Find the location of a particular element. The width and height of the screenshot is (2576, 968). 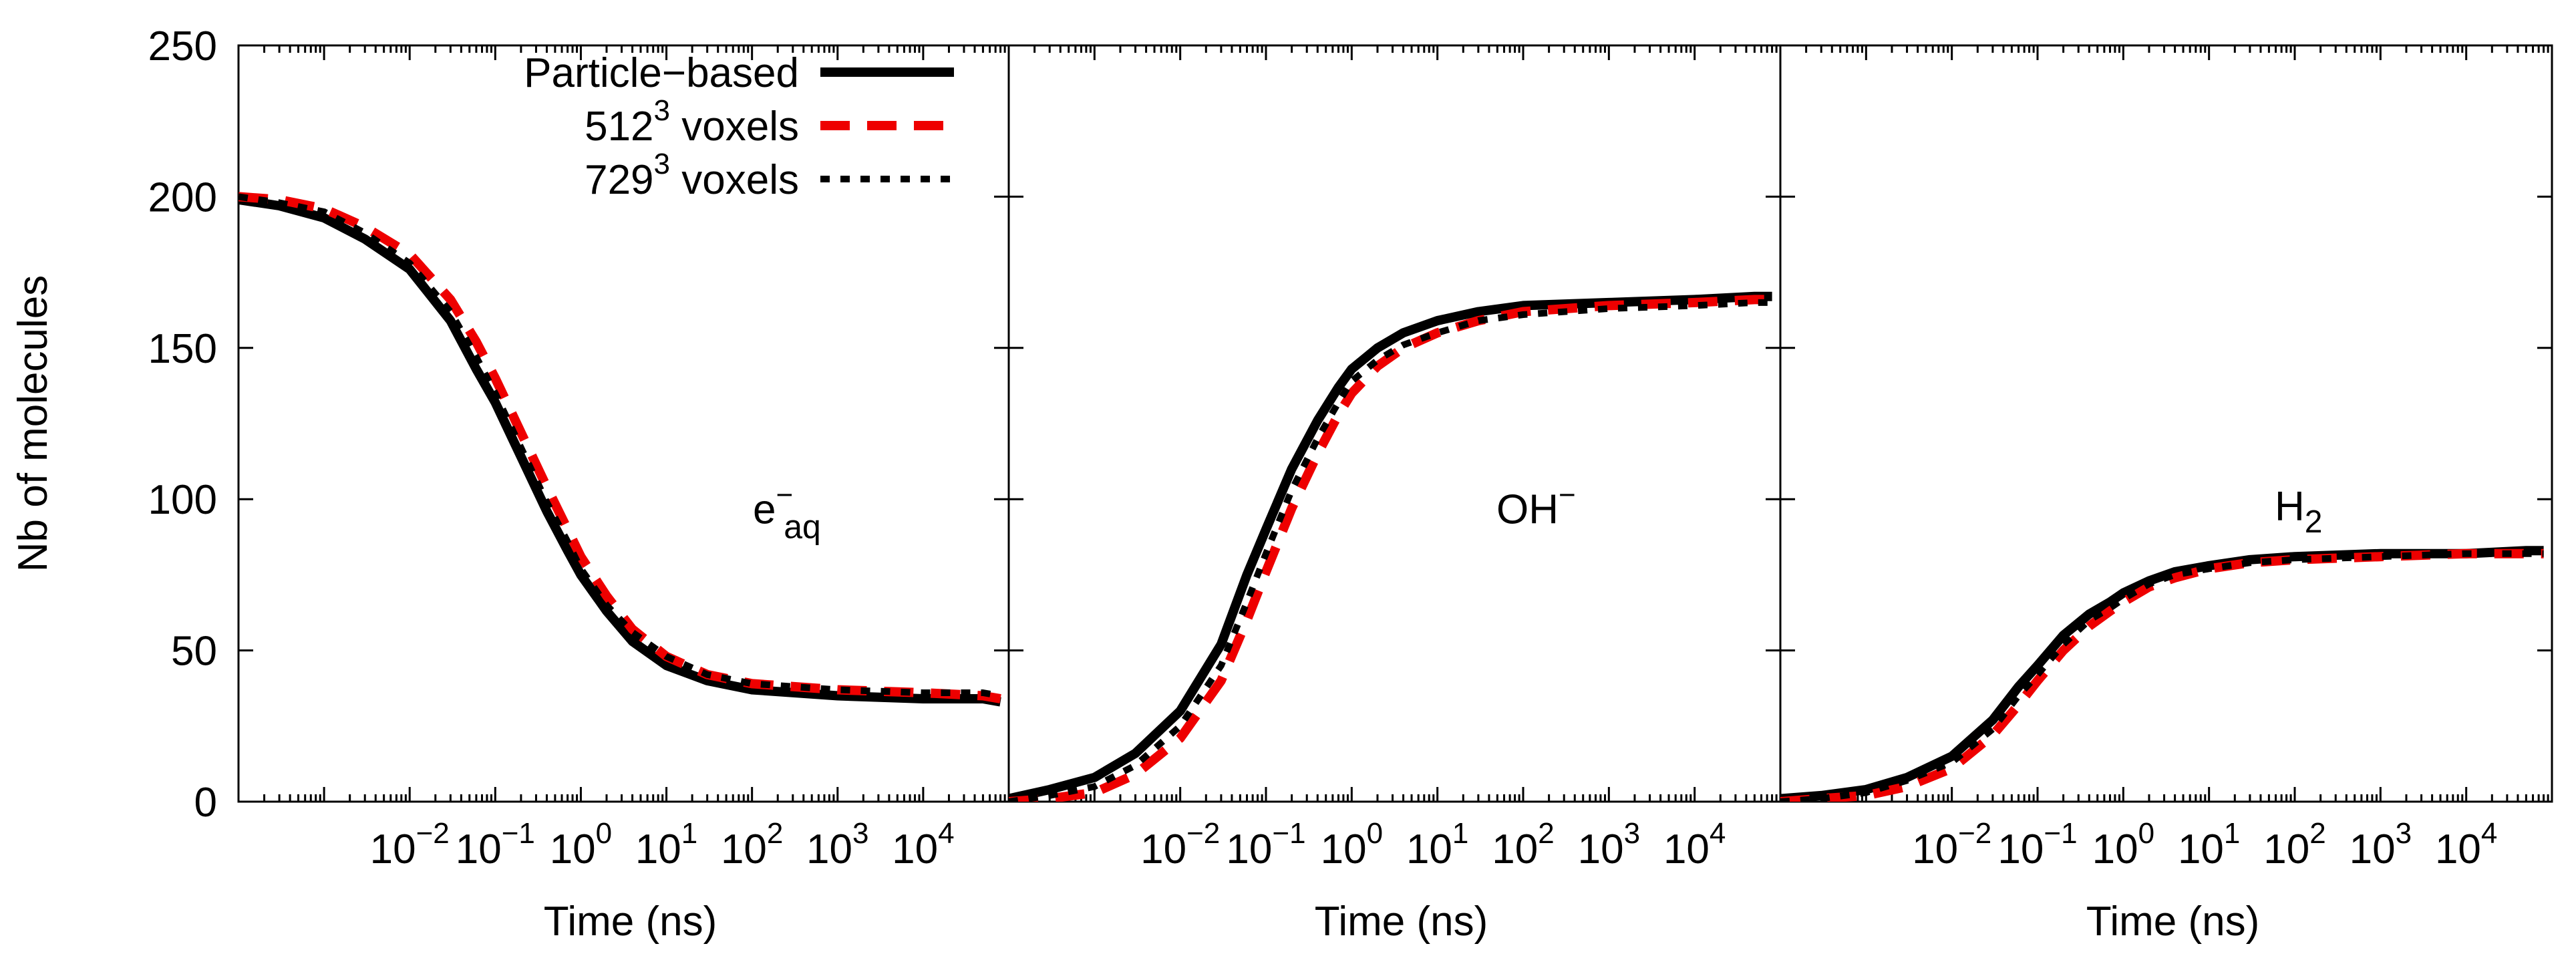

y-tick-label: 0 is located at coordinates (205, 803).